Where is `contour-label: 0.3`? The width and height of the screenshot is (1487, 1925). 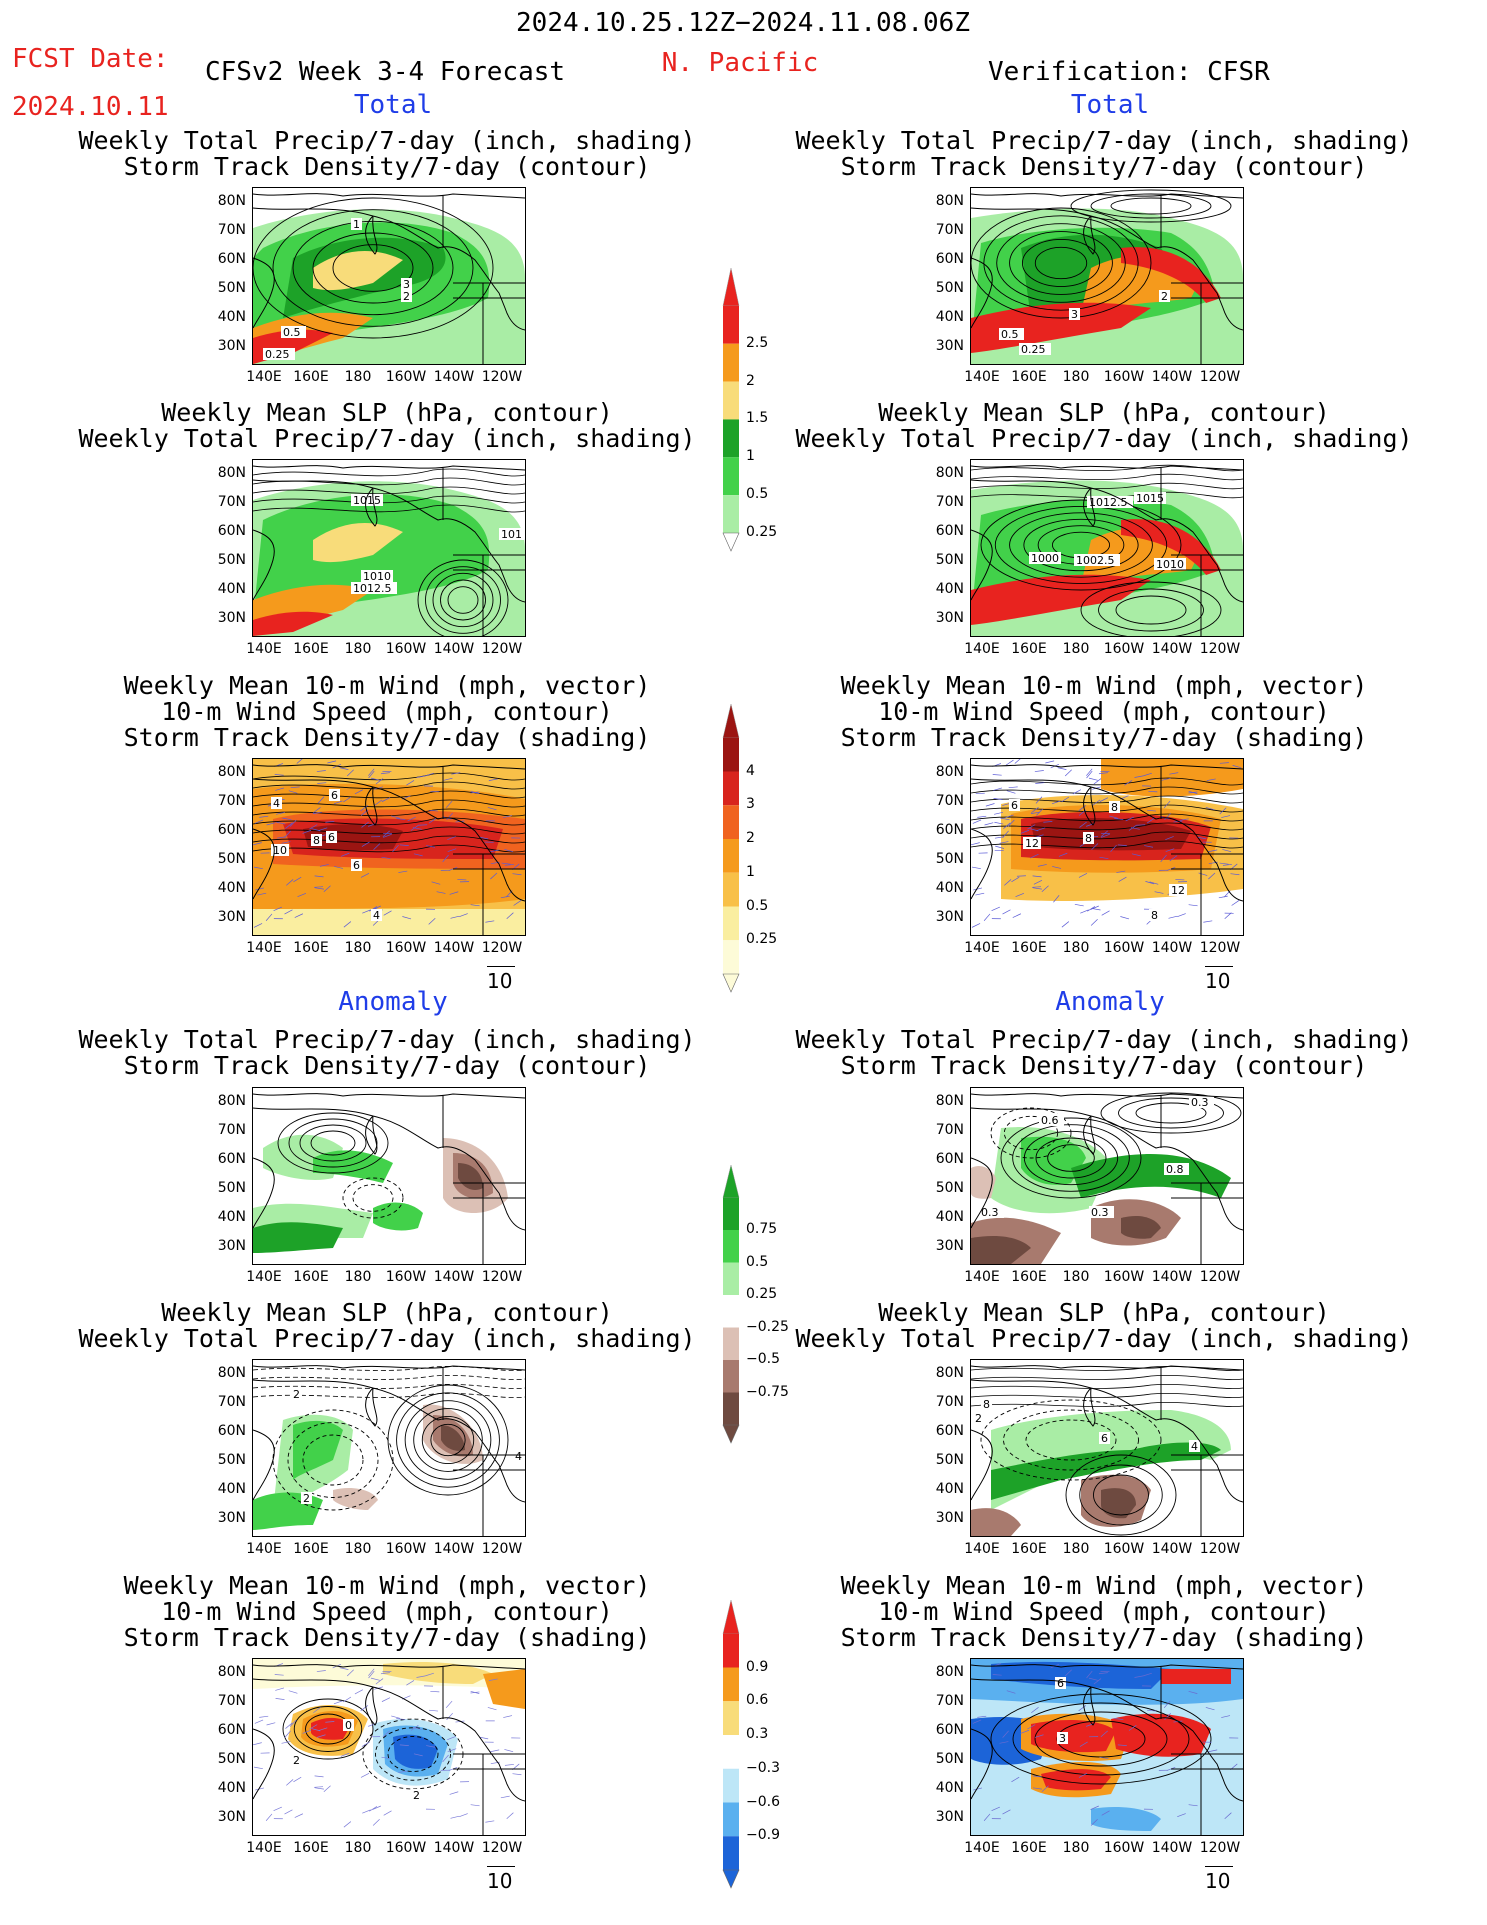
contour-label: 0.3 is located at coordinates (990, 1212).